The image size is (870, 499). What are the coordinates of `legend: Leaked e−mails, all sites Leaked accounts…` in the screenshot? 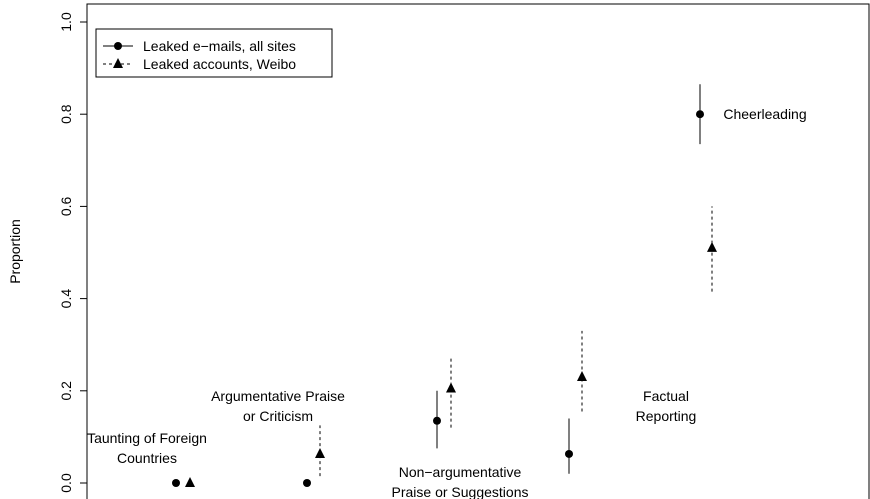 It's located at (214, 53).